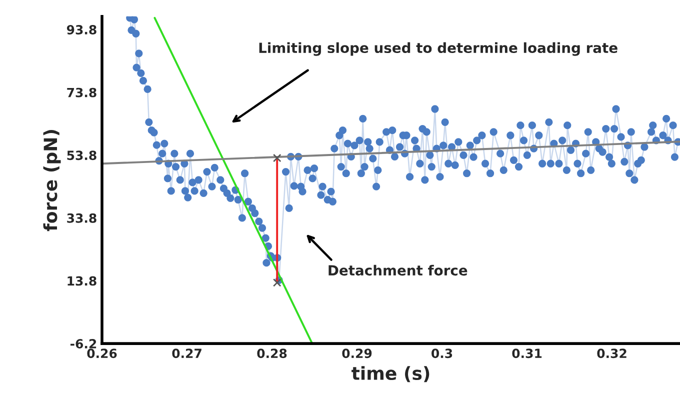  I want to click on x-tick-label: 0.31, so click(527, 353).